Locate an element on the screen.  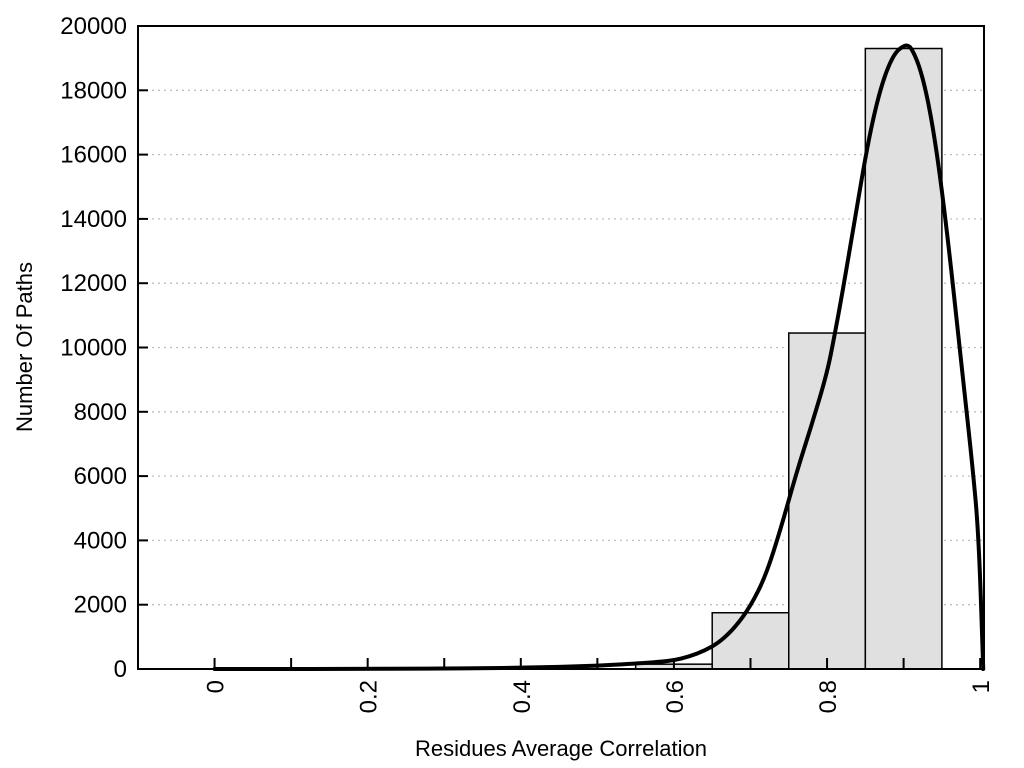
y-tick-label: 0 is located at coordinates (120, 669).